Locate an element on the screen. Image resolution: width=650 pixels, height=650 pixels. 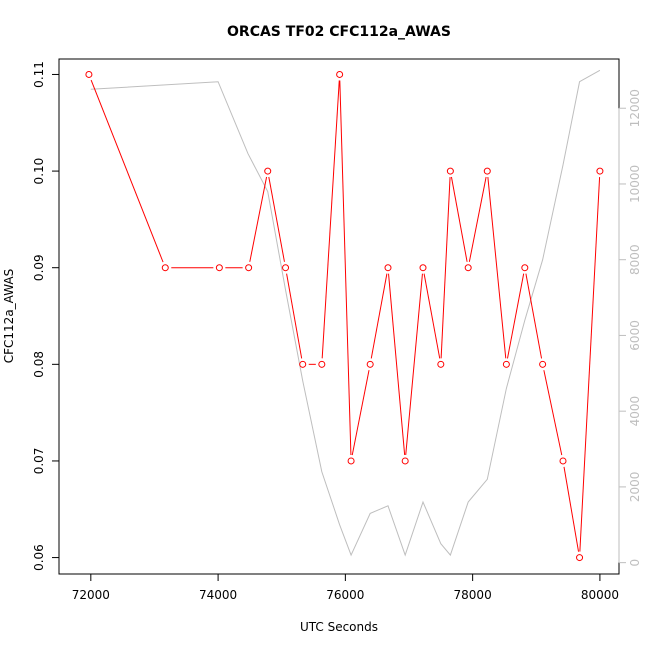
y-axis-title: CFC112a_AWAS is located at coordinates (9, 316).